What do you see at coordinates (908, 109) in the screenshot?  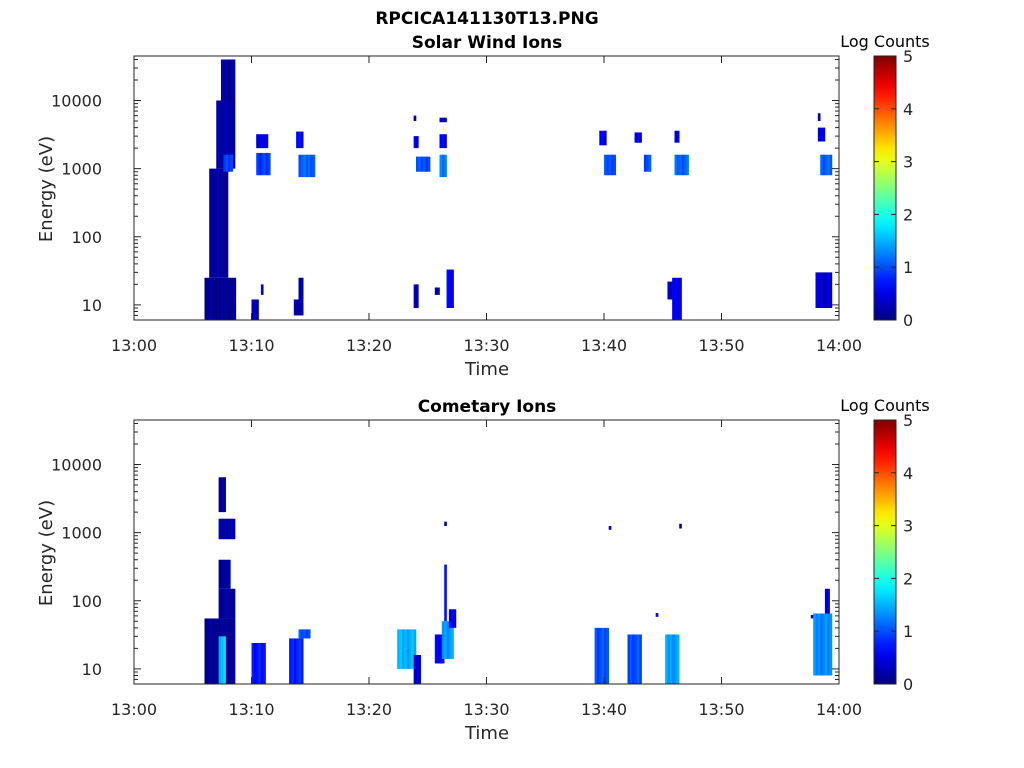 I see `colorbar-tick-label: 4` at bounding box center [908, 109].